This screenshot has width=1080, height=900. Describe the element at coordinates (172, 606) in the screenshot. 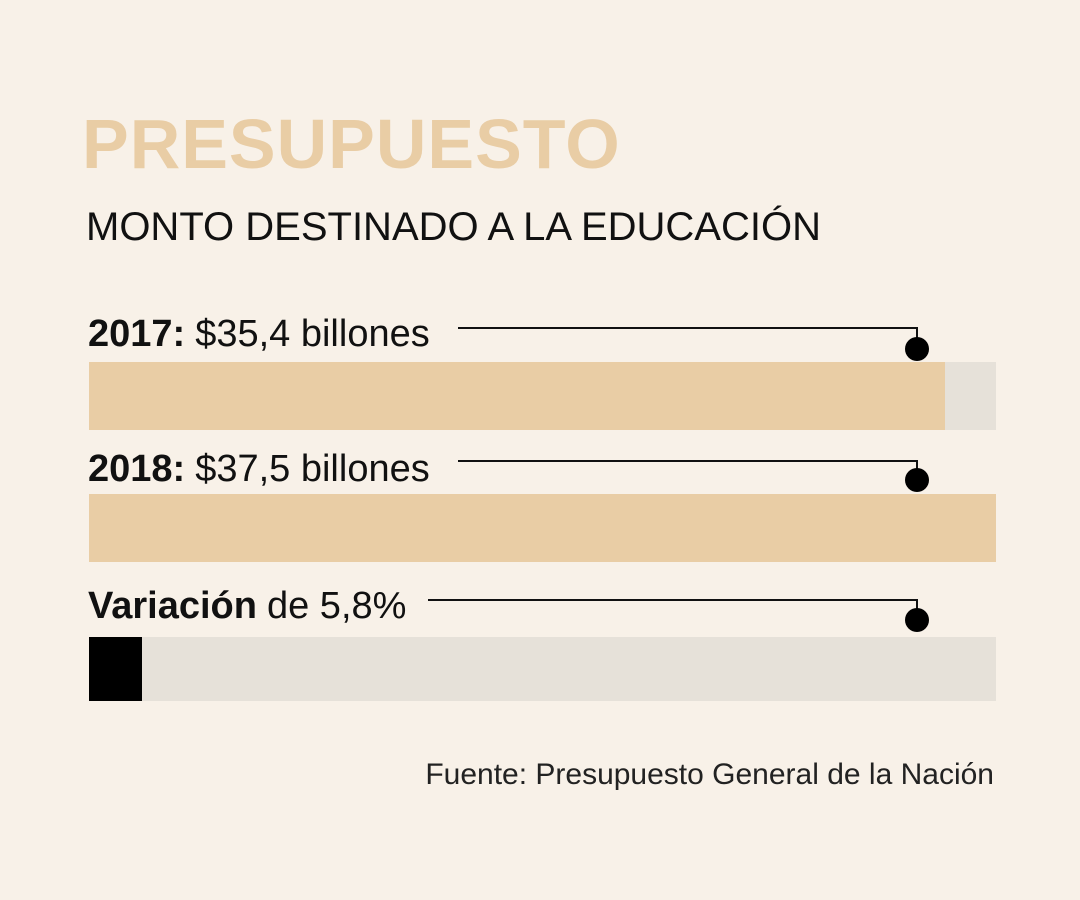

I see `row-label-variation-word: Variación` at that location.